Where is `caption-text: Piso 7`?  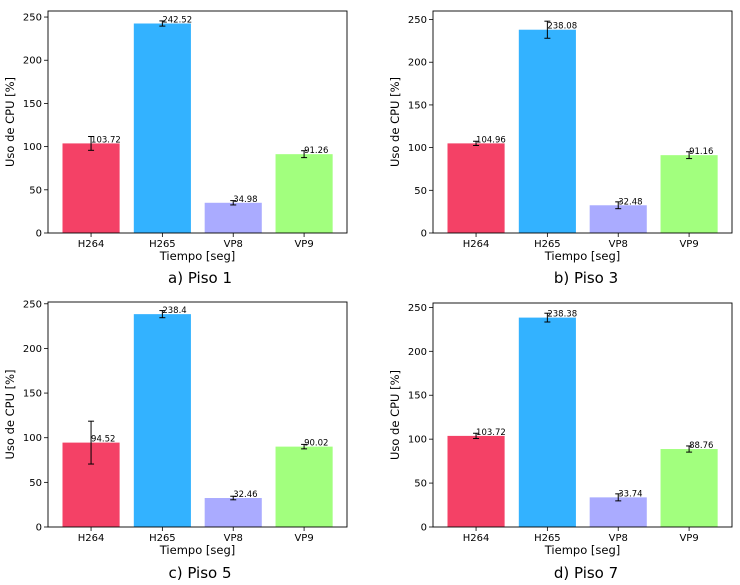
caption-text: Piso 7 is located at coordinates (596, 573).